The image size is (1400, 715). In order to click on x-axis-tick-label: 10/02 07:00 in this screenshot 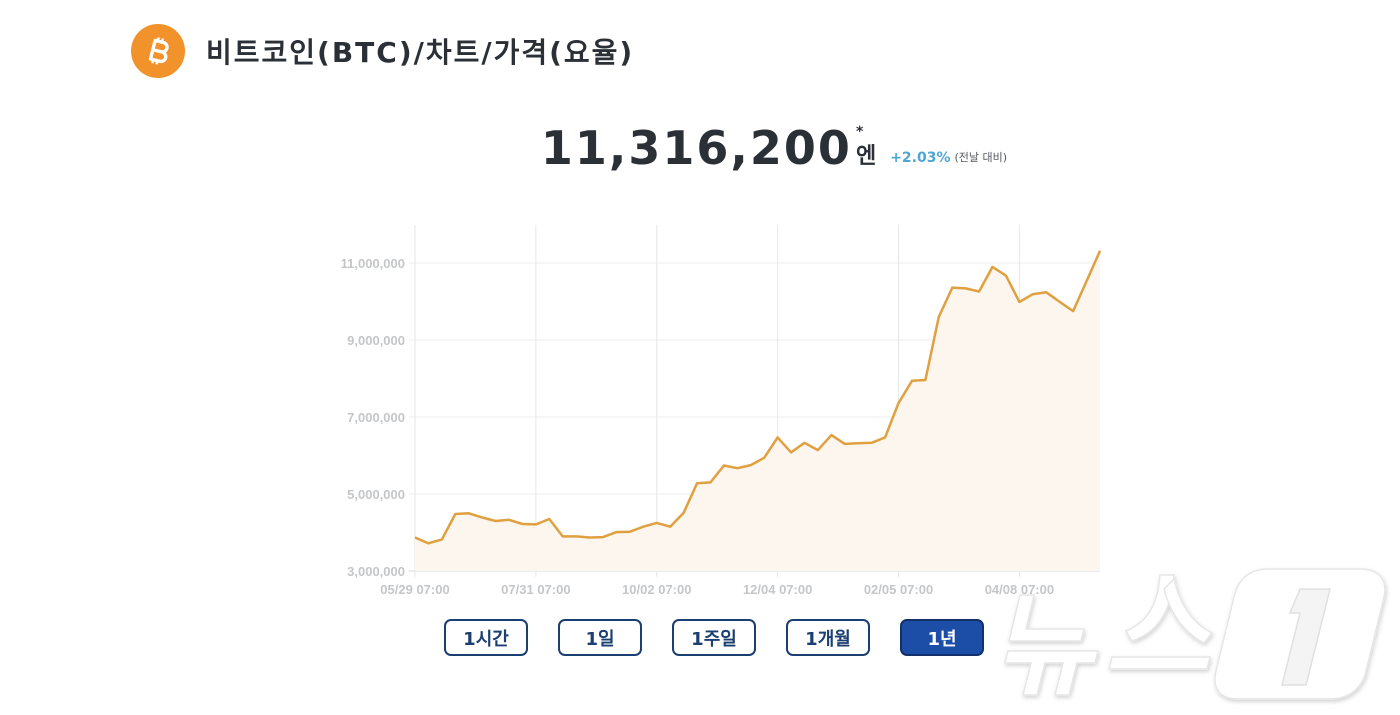, I will do `click(656, 589)`.